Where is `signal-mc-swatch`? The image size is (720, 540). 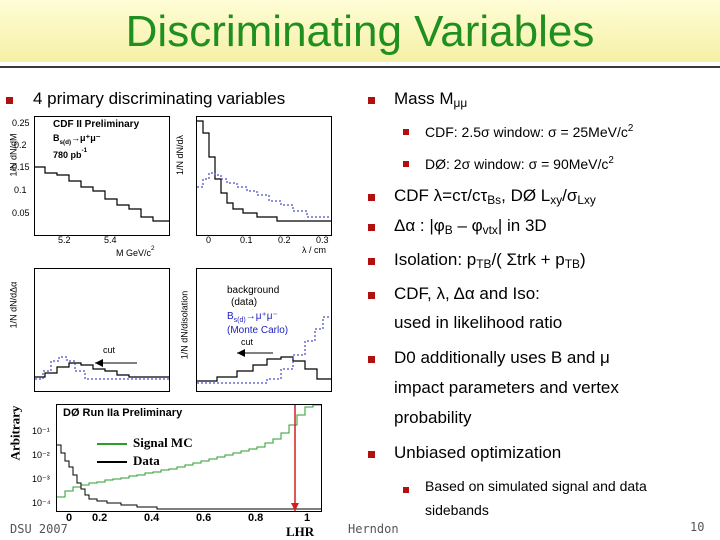 signal-mc-swatch is located at coordinates (112, 444).